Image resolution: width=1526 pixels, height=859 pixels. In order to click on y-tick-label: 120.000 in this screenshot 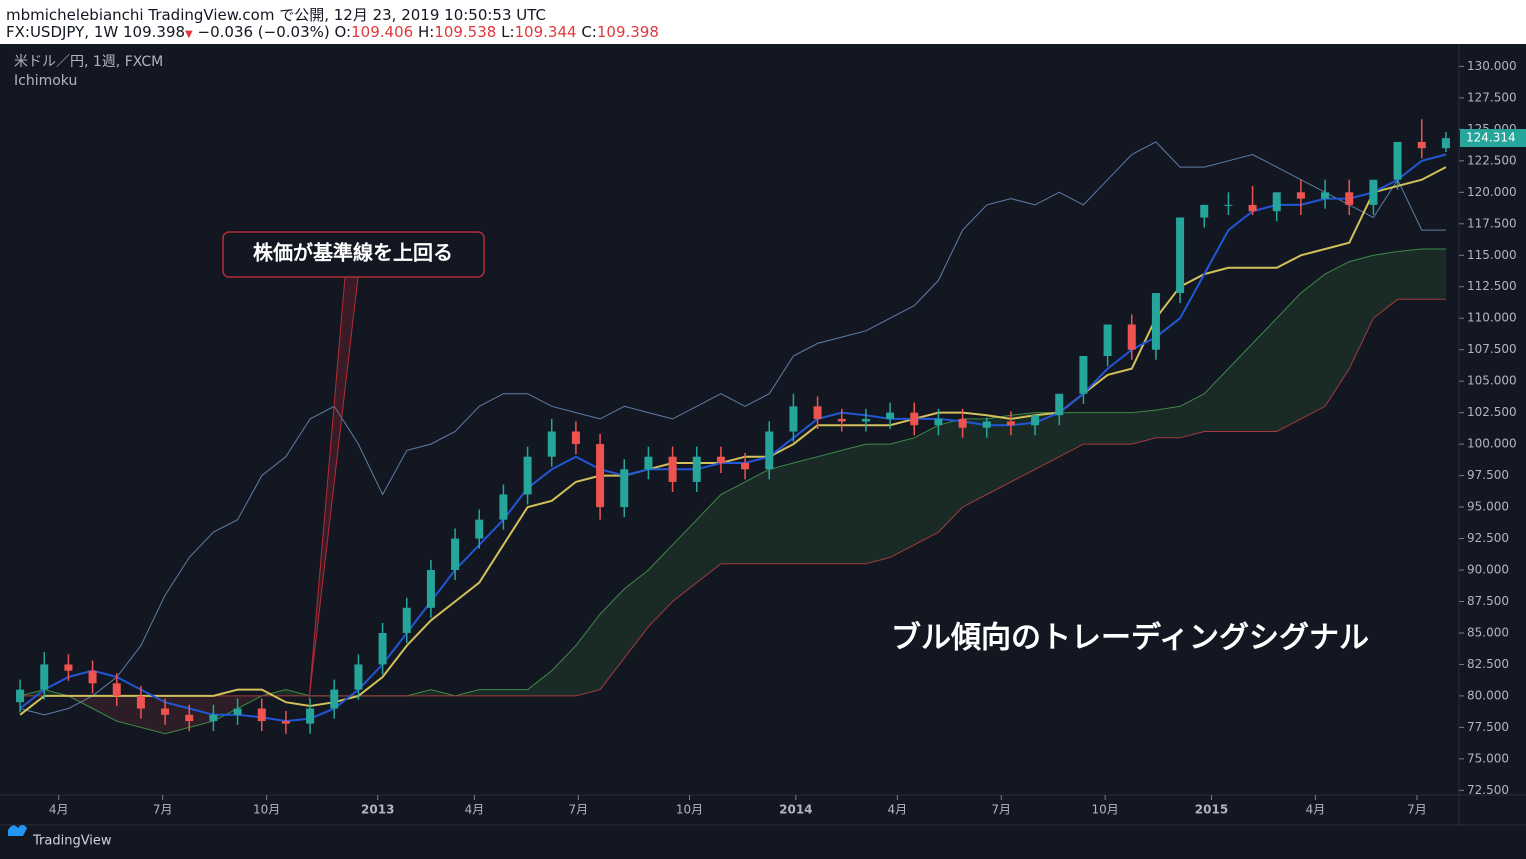, I will do `click(1492, 192)`.